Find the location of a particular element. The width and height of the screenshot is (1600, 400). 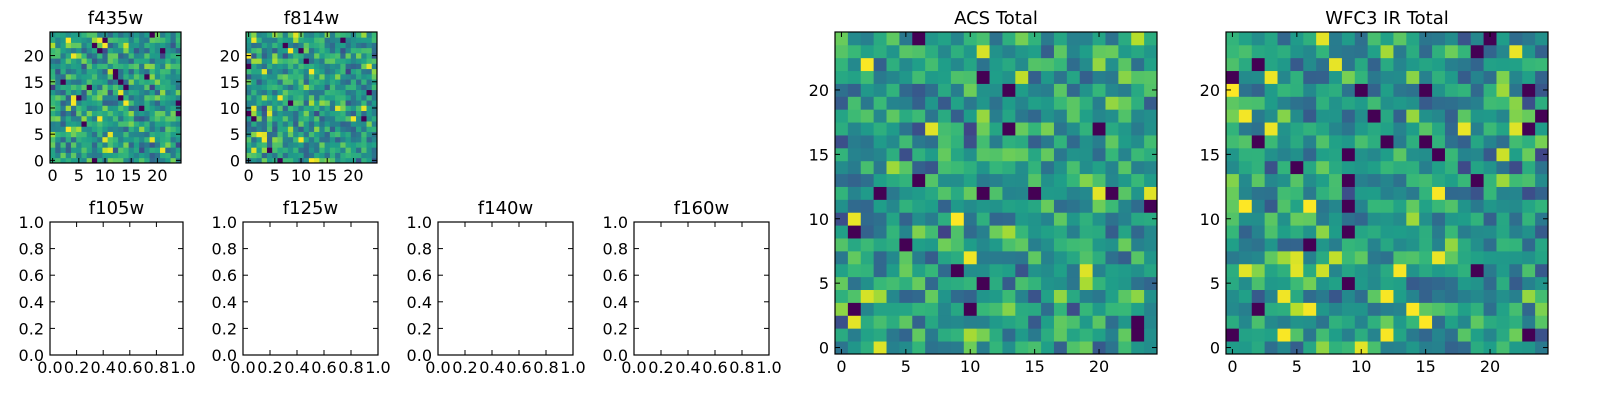

y-tick-label: 15 is located at coordinates (819, 154).